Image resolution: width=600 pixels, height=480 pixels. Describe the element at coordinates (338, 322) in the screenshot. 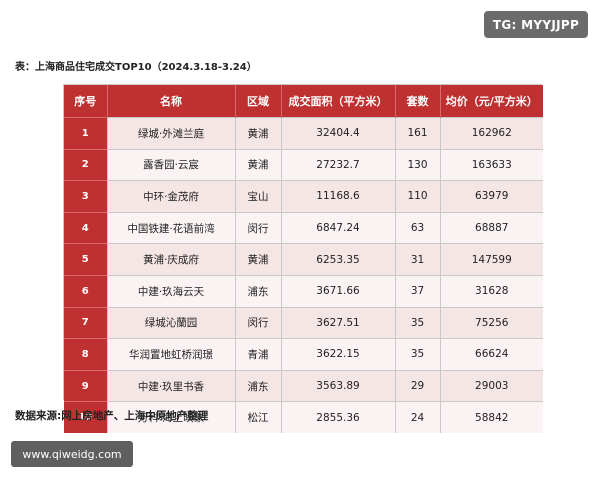

I see `cell-area: 3627.51` at that location.